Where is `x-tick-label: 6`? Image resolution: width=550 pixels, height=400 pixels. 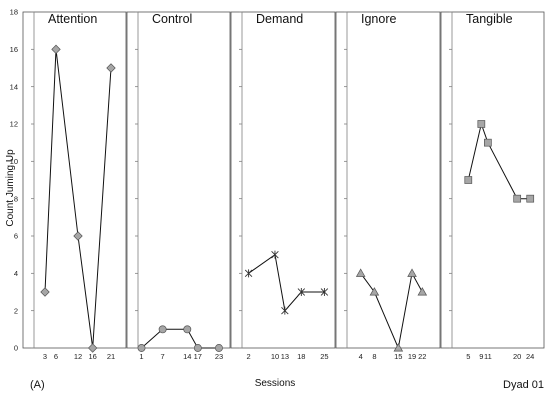
x-tick-label: 6 is located at coordinates (56, 356).